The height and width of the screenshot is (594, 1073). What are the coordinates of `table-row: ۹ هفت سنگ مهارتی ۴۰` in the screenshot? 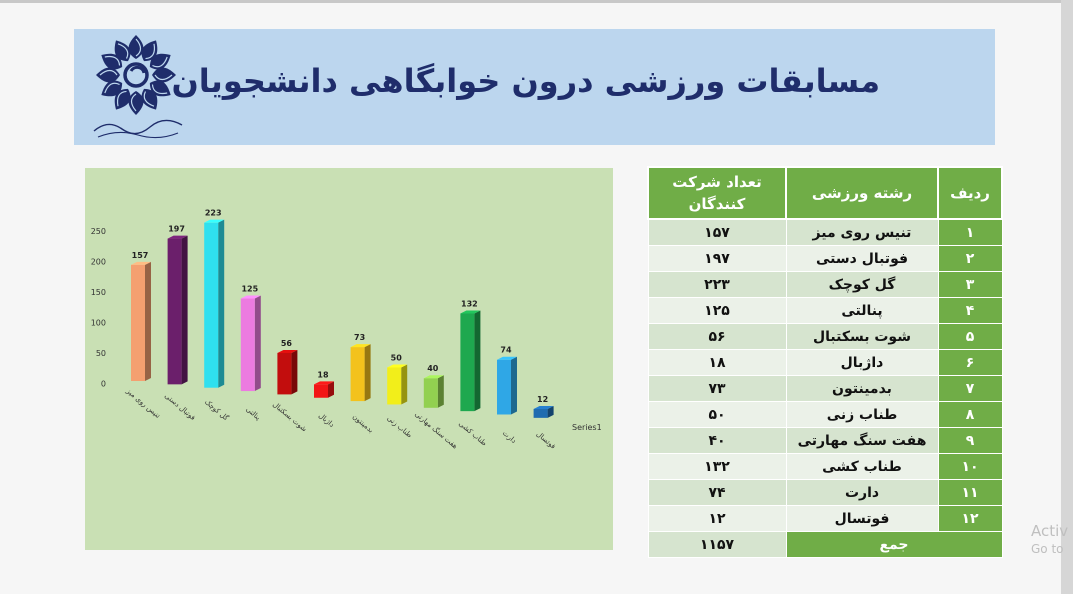 It's located at (825, 440).